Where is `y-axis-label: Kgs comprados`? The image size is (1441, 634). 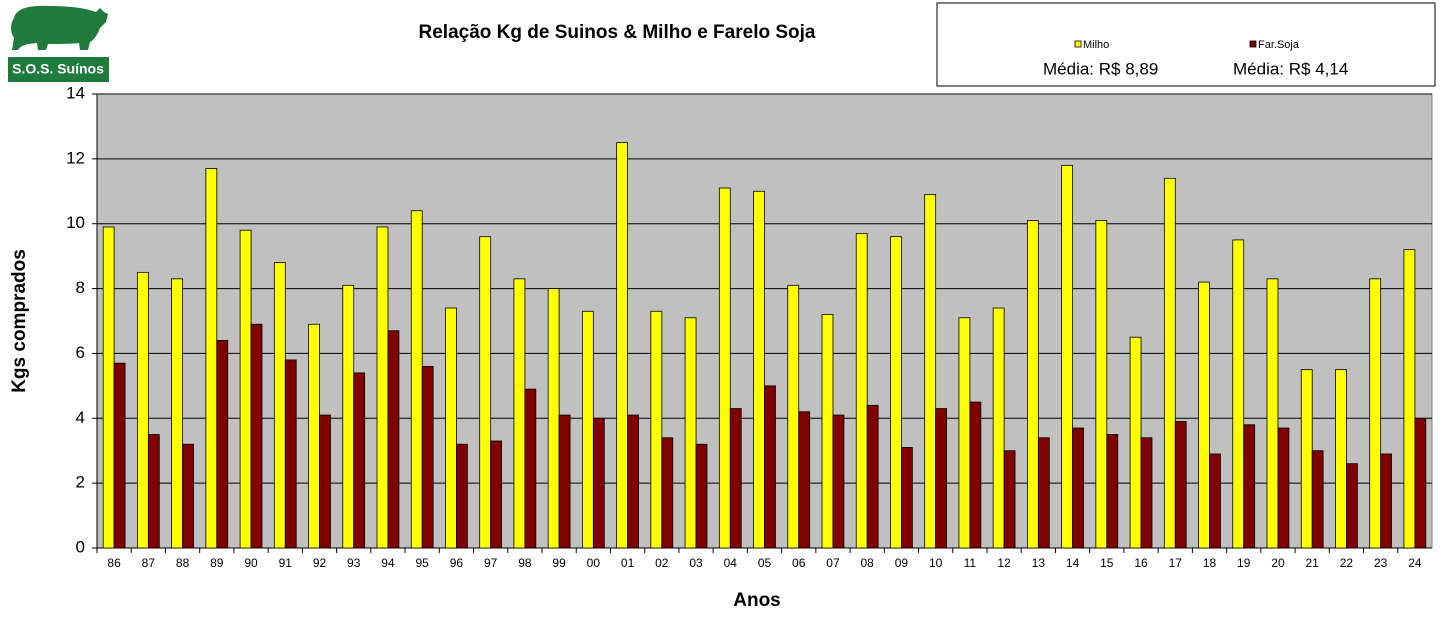 y-axis-label: Kgs comprados is located at coordinates (19, 321).